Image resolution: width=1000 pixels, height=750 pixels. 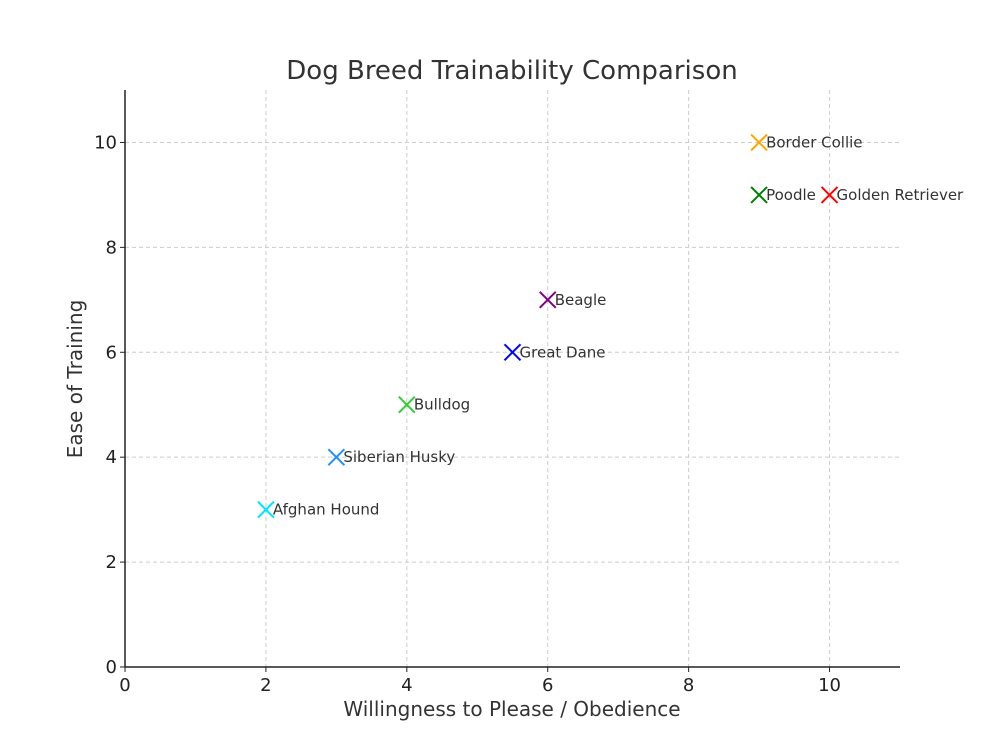 What do you see at coordinates (791, 195) in the screenshot?
I see `point-label: Poodle` at bounding box center [791, 195].